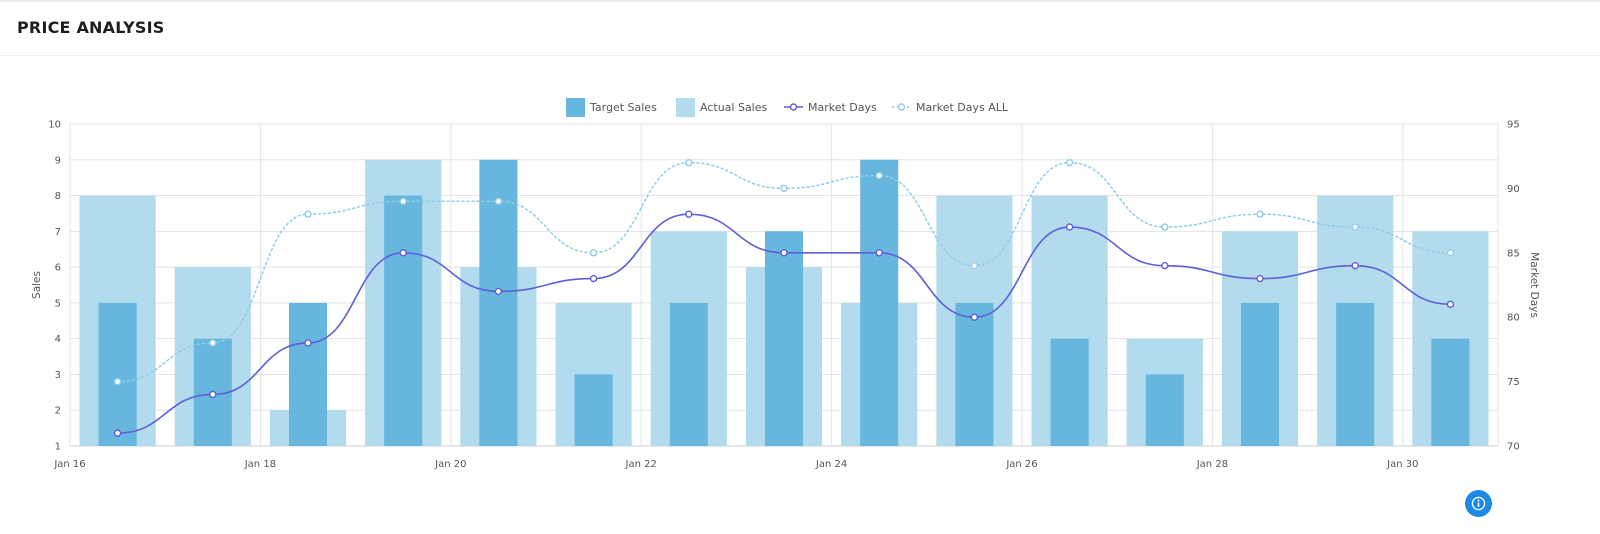 This screenshot has height=534, width=1600. Describe the element at coordinates (58, 268) in the screenshot. I see `y-left-tick-label: 6` at that location.